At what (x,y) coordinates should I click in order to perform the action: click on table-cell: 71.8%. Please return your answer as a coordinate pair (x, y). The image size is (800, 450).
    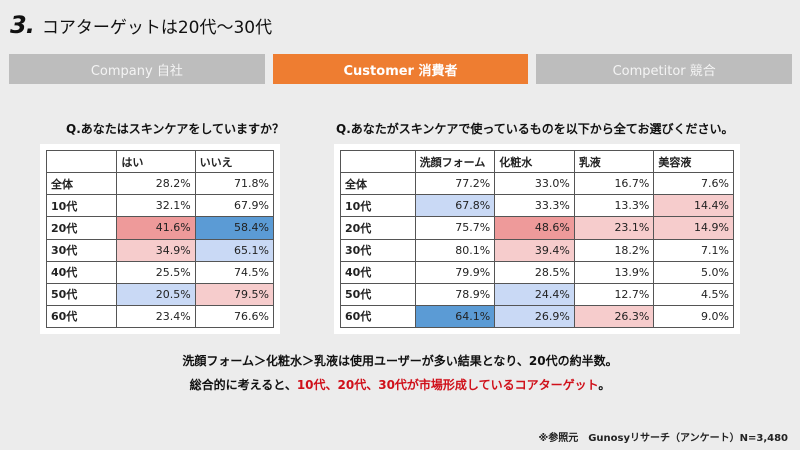
    Looking at the image, I should click on (234, 184).